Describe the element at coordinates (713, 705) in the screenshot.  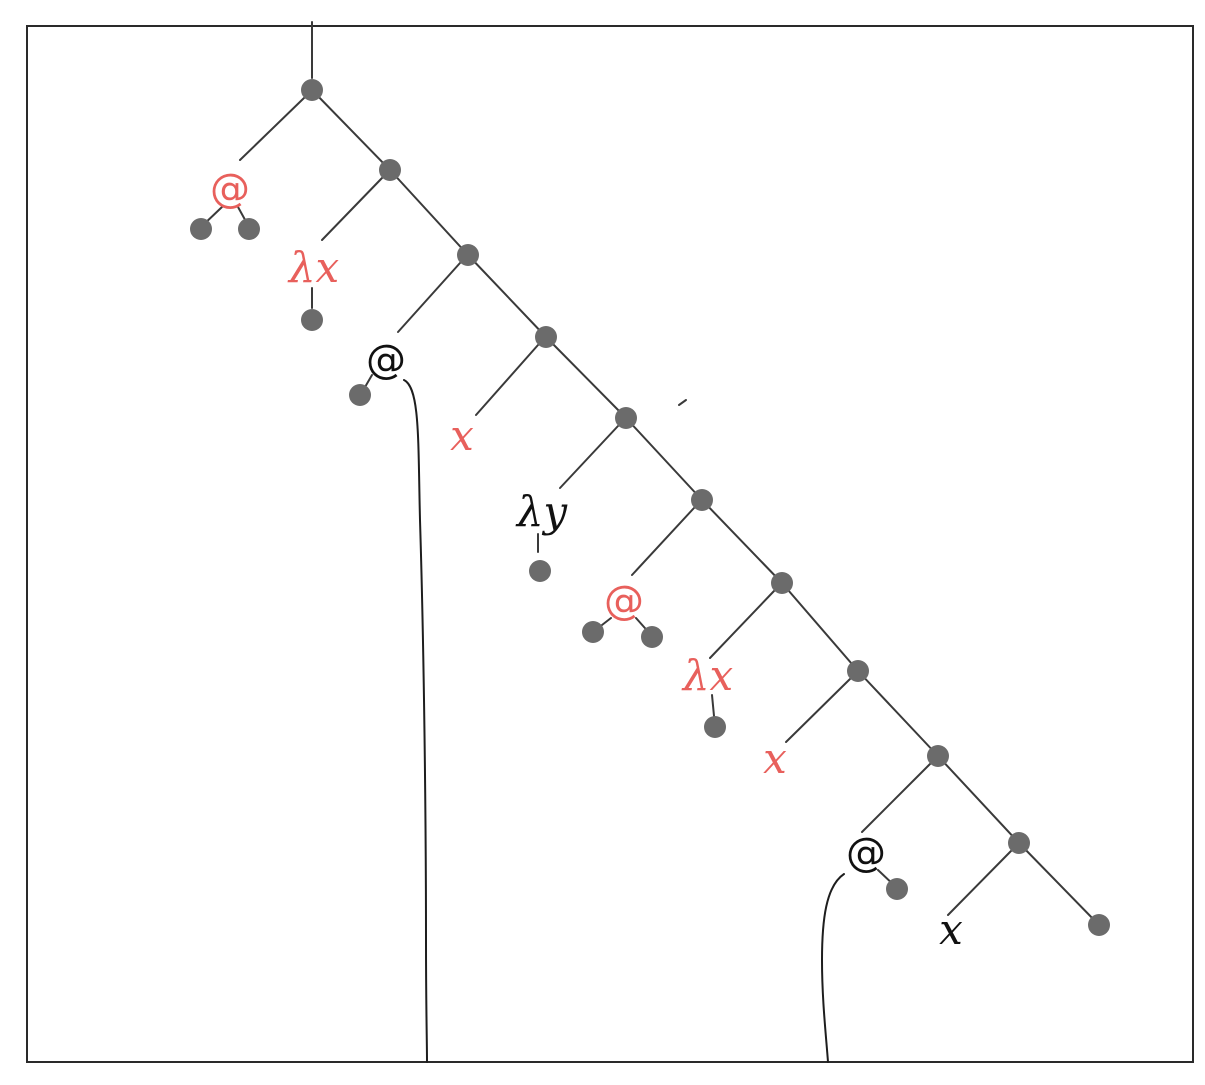
I see `lambda-child-edge` at that location.